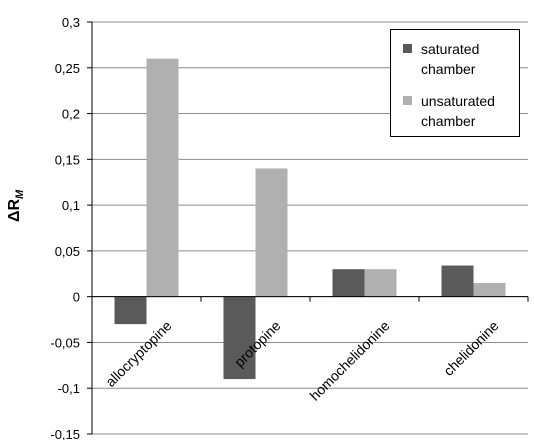 The image size is (534, 440). What do you see at coordinates (239, 338) in the screenshot?
I see `bar-saturated-protopine` at bounding box center [239, 338].